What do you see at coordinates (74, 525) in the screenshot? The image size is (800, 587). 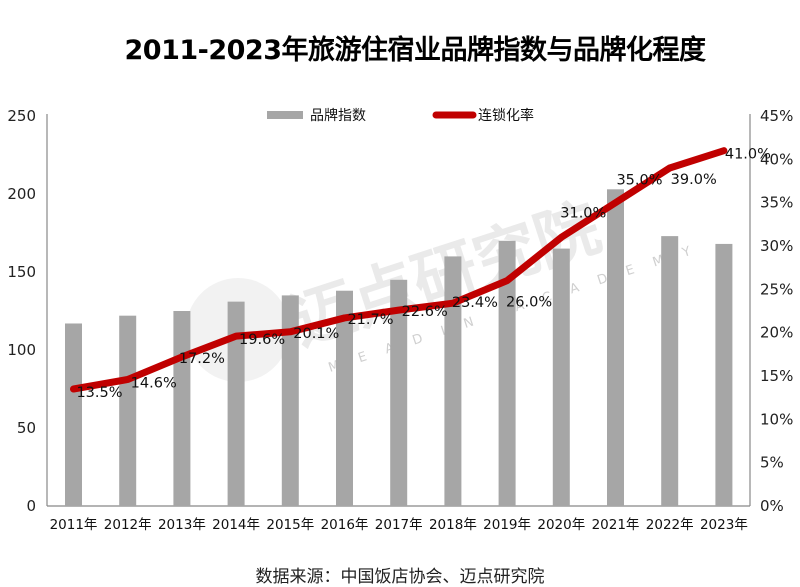 I see `x-axis-tick: 2011年` at bounding box center [74, 525].